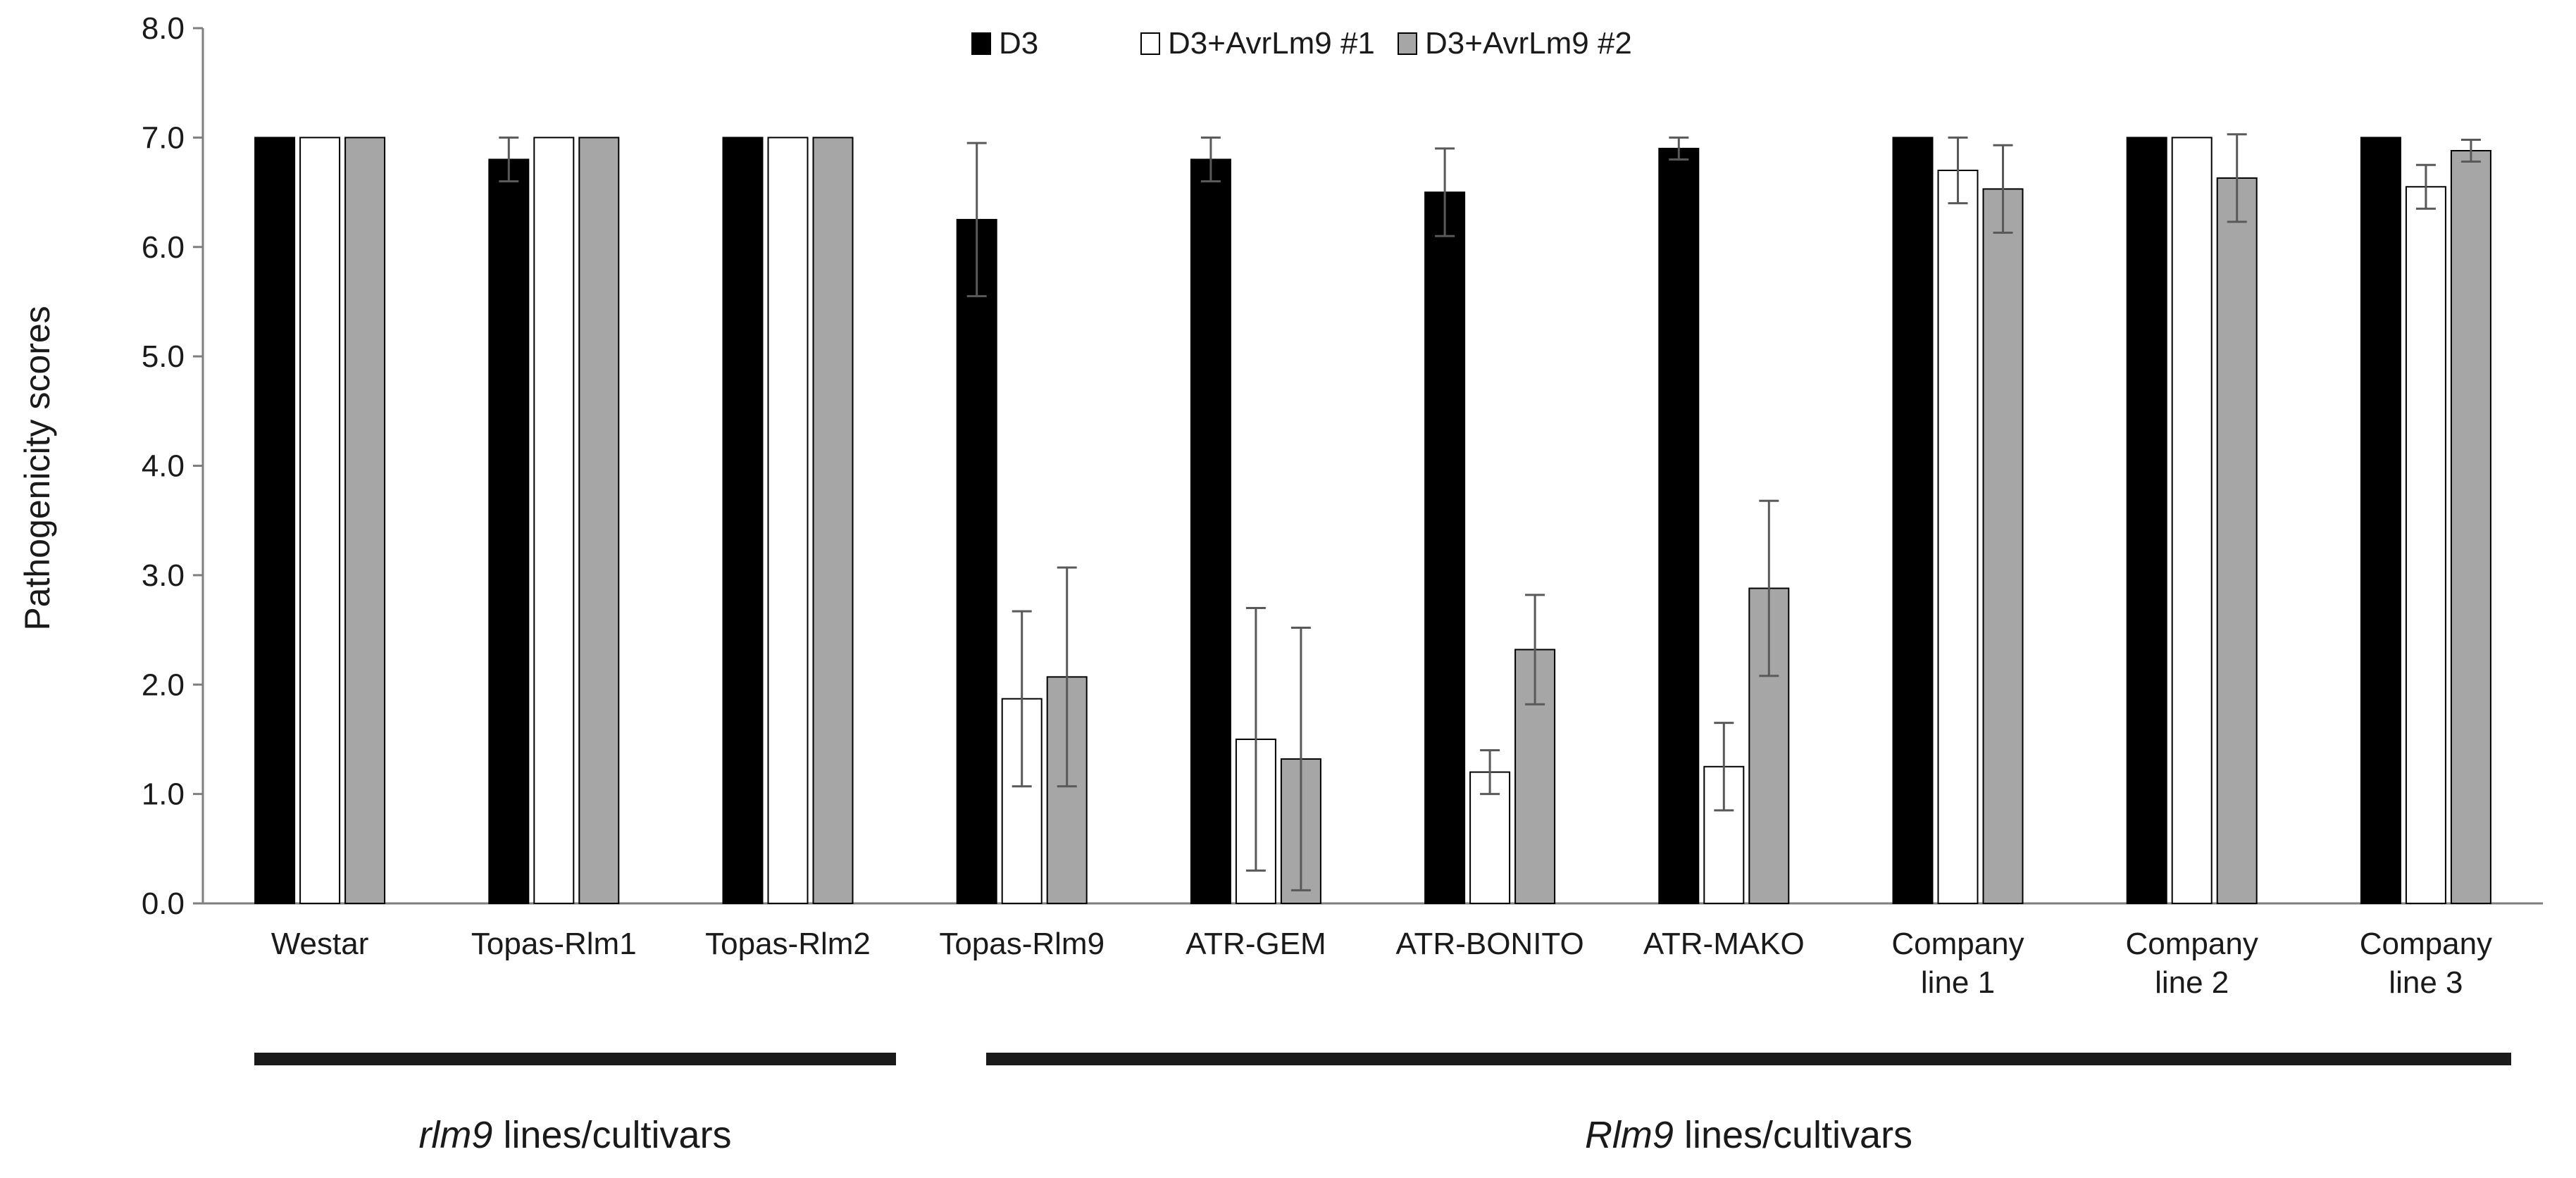 The width and height of the screenshot is (2576, 1178). What do you see at coordinates (2426, 982) in the screenshot?
I see `category-label: line 3` at bounding box center [2426, 982].